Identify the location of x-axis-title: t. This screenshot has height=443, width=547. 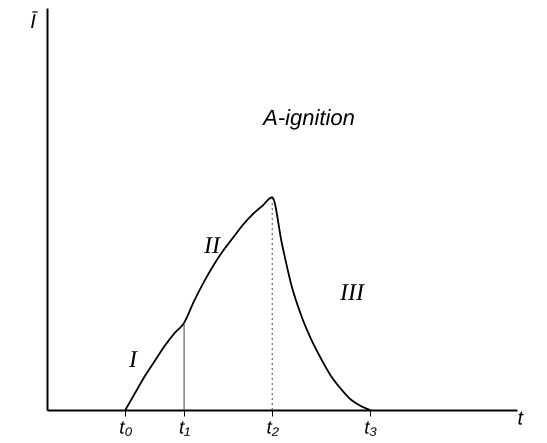
(521, 419).